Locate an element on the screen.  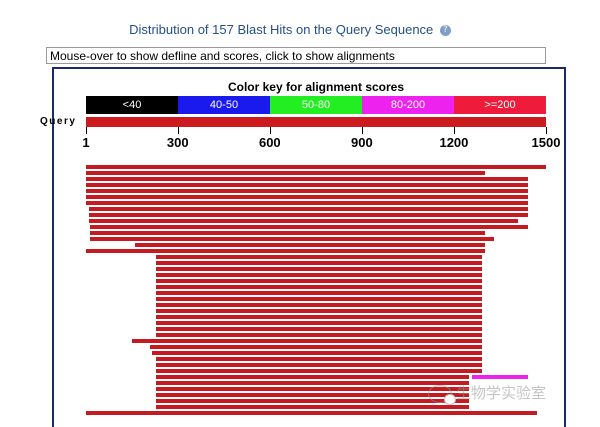
color-key-segment: 50-80 is located at coordinates (316, 105).